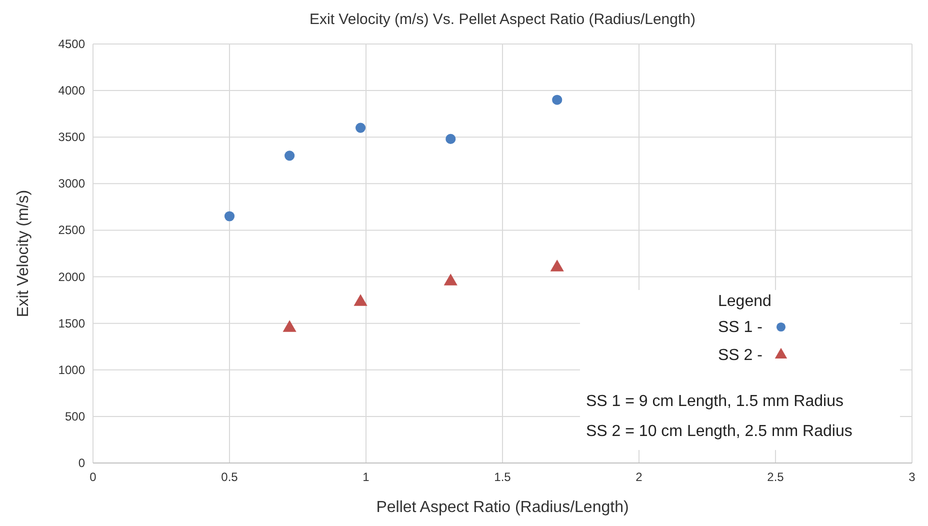 The height and width of the screenshot is (526, 928). Describe the element at coordinates (740, 355) in the screenshot. I see `legend-label: SS 2 -` at that location.